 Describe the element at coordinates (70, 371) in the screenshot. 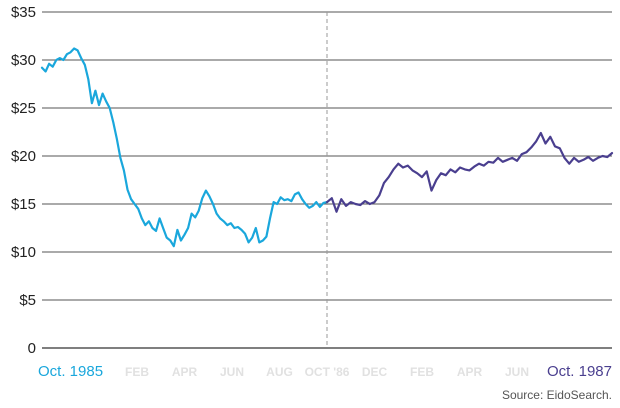

I see `x-tick-label: Oct. 1985` at that location.